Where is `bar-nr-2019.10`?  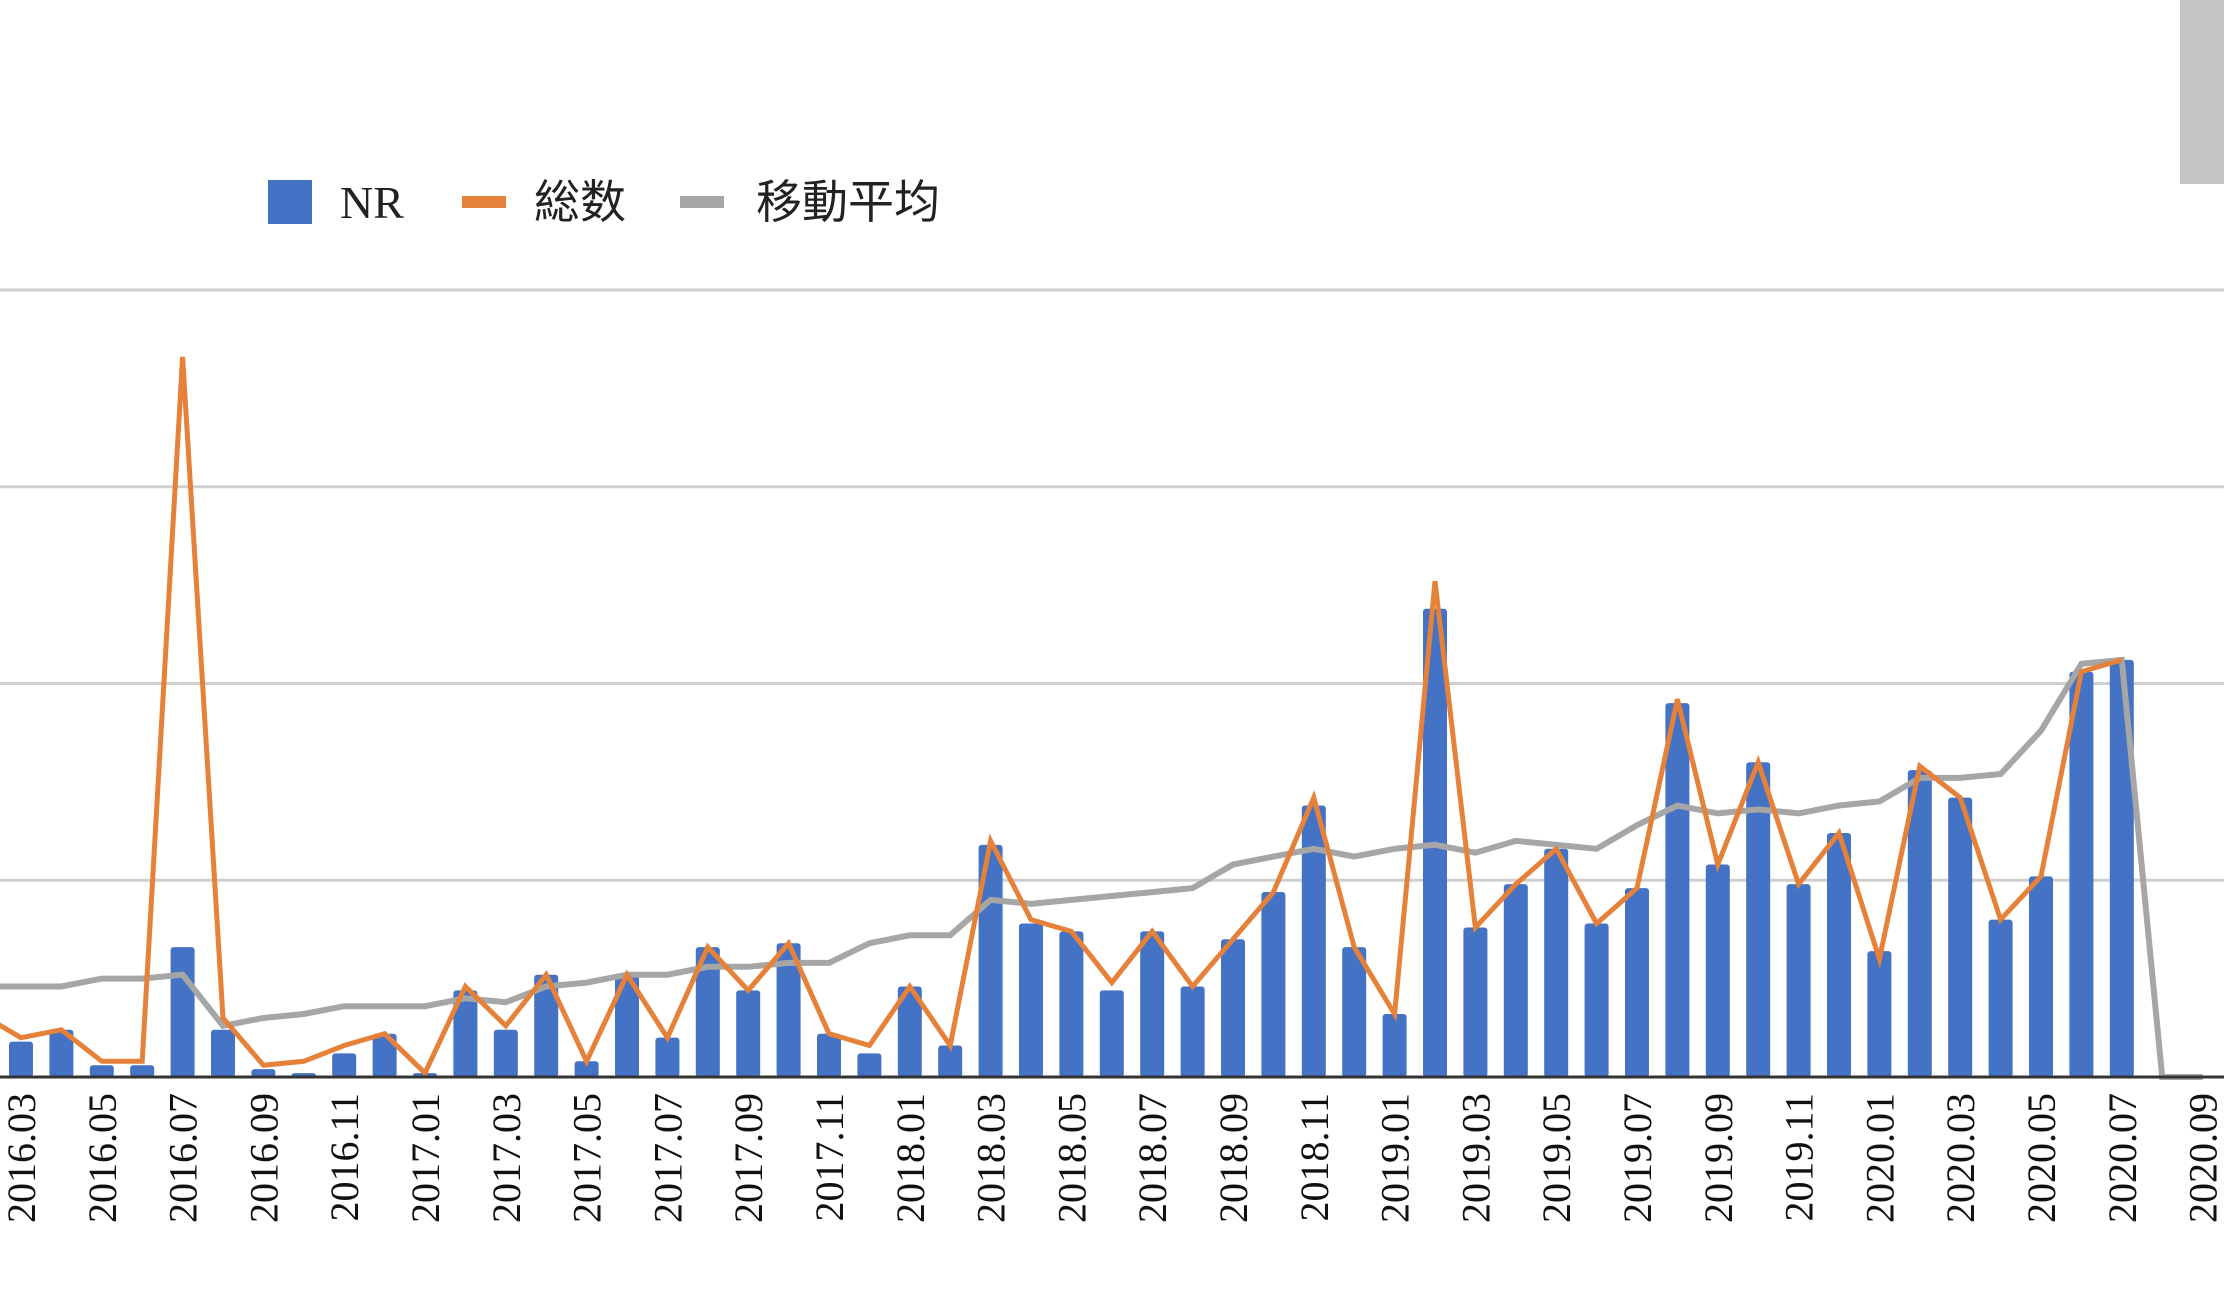 bar-nr-2019.10 is located at coordinates (1758, 919).